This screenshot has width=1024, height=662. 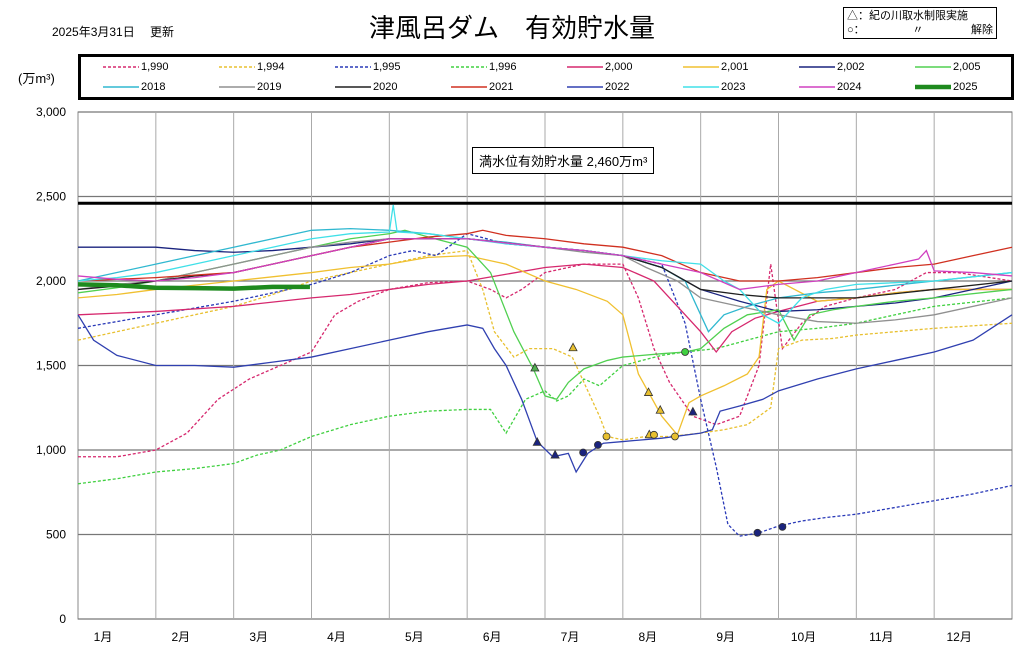 I want to click on y-tick-label: 3,000, so click(x=51, y=112).